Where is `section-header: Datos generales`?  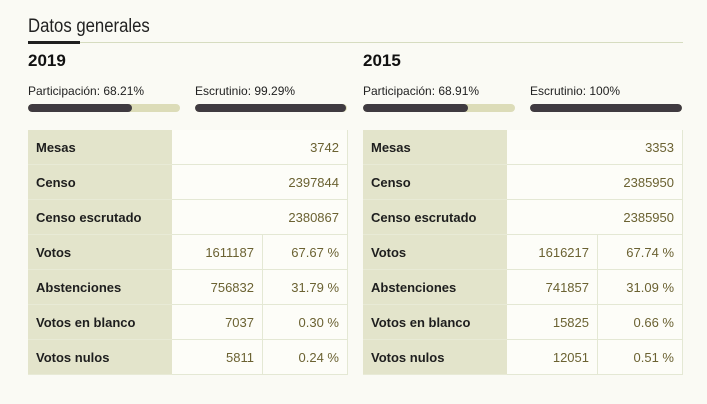 section-header: Datos generales is located at coordinates (355, 29).